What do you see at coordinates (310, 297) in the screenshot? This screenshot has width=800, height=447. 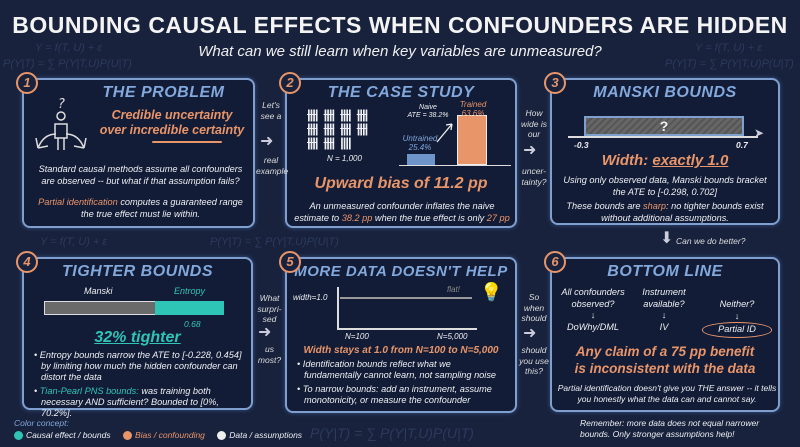 I see `y-label: width=1.0` at bounding box center [310, 297].